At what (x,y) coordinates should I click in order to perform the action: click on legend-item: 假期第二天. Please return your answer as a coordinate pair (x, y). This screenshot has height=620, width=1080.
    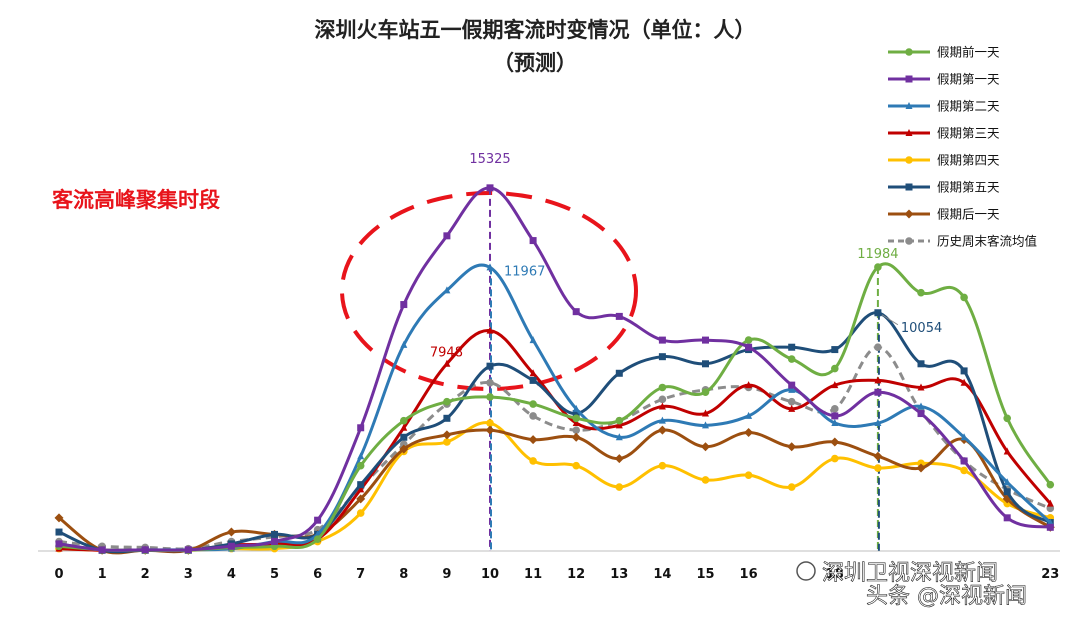
    Looking at the image, I should click on (944, 106).